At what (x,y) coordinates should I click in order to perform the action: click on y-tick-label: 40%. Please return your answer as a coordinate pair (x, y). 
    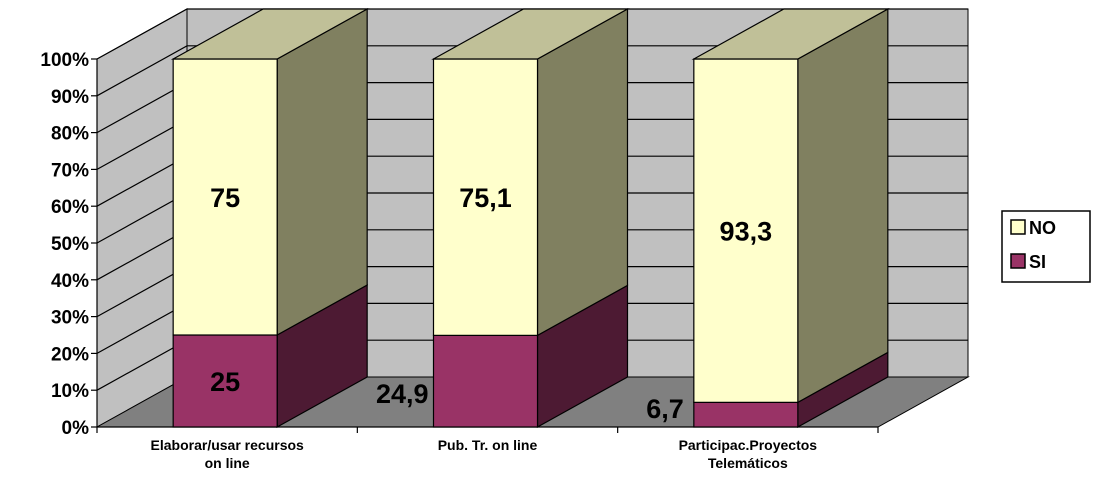
    Looking at the image, I should click on (70, 281).